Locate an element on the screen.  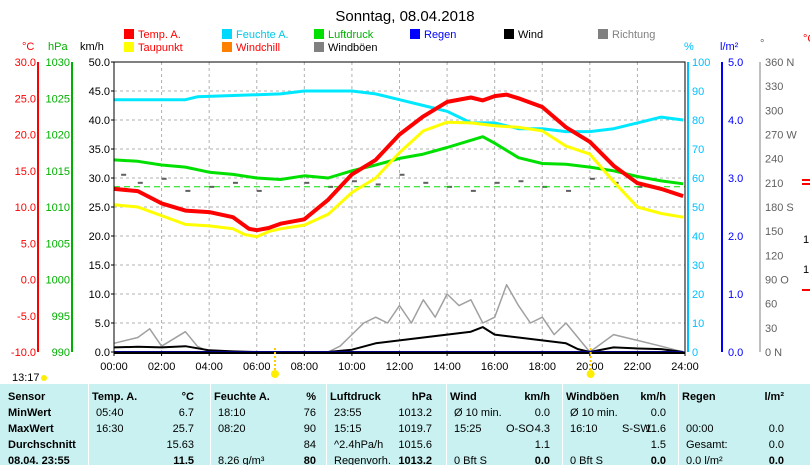
legend-label: Regen is located at coordinates (440, 35).